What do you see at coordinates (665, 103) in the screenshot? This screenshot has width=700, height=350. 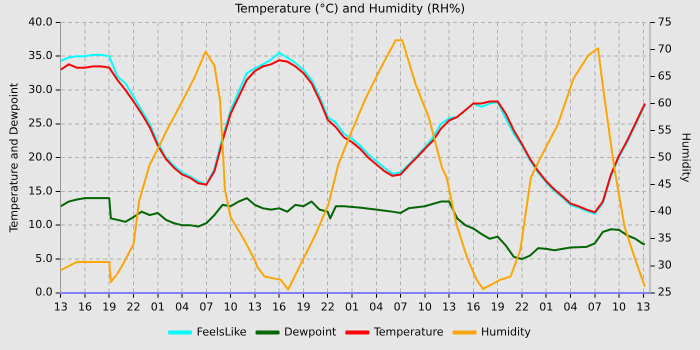 I see `y2-tick-label: 60` at bounding box center [665, 103].